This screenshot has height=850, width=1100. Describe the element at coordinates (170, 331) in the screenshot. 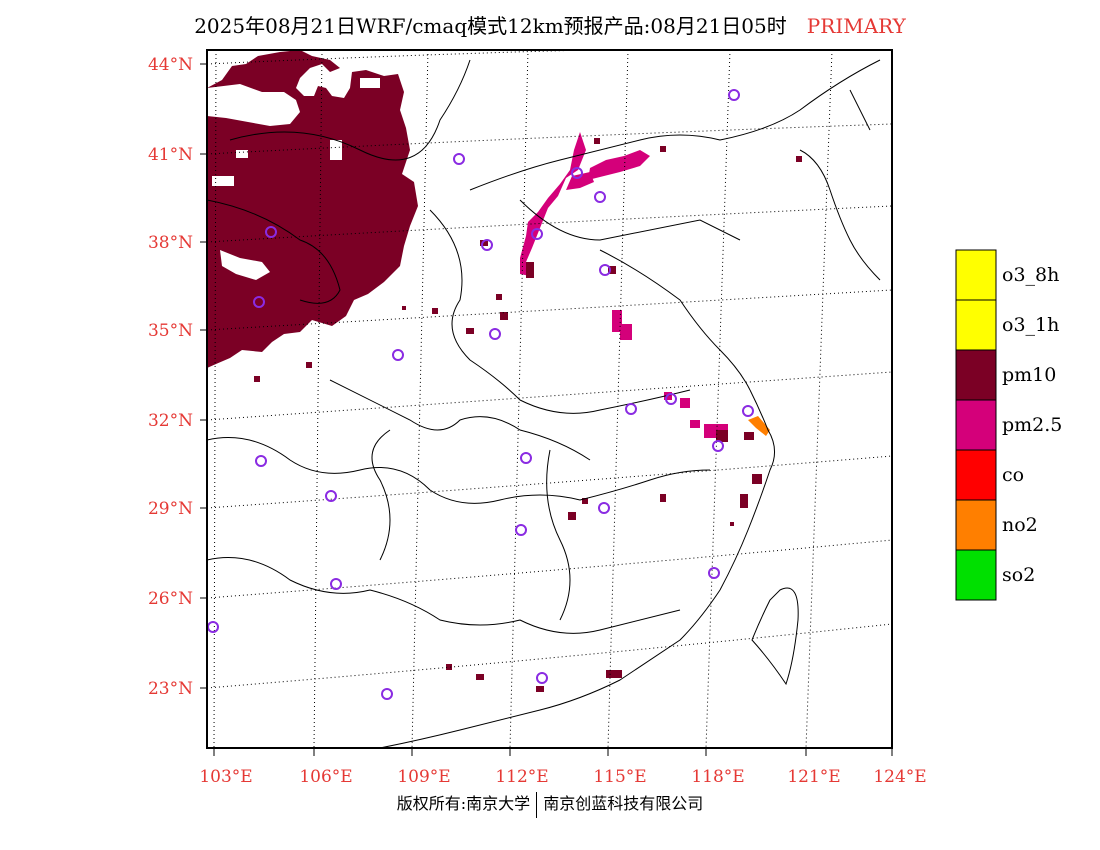

I see `lat-label: 35°N` at that location.